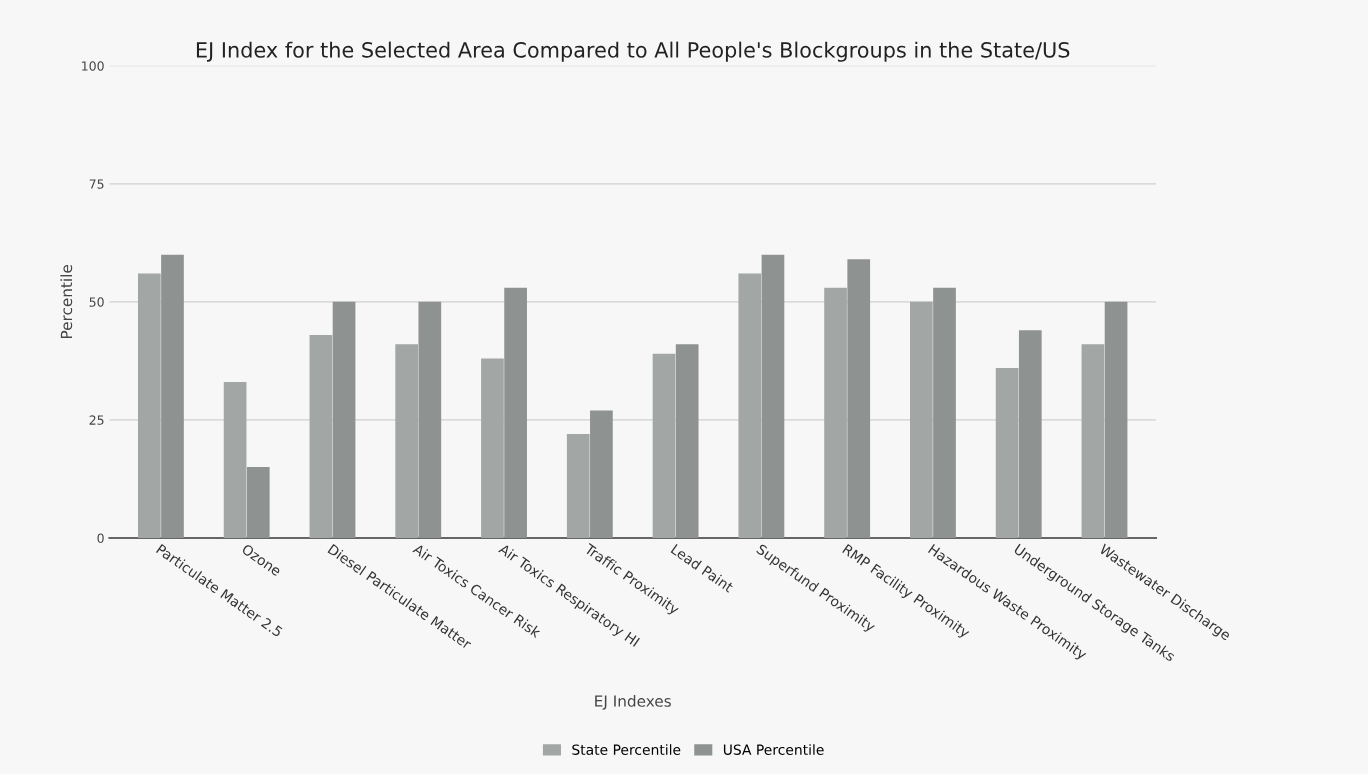 The width and height of the screenshot is (1368, 774). I want to click on legend-label: State Percentile, so click(626, 749).